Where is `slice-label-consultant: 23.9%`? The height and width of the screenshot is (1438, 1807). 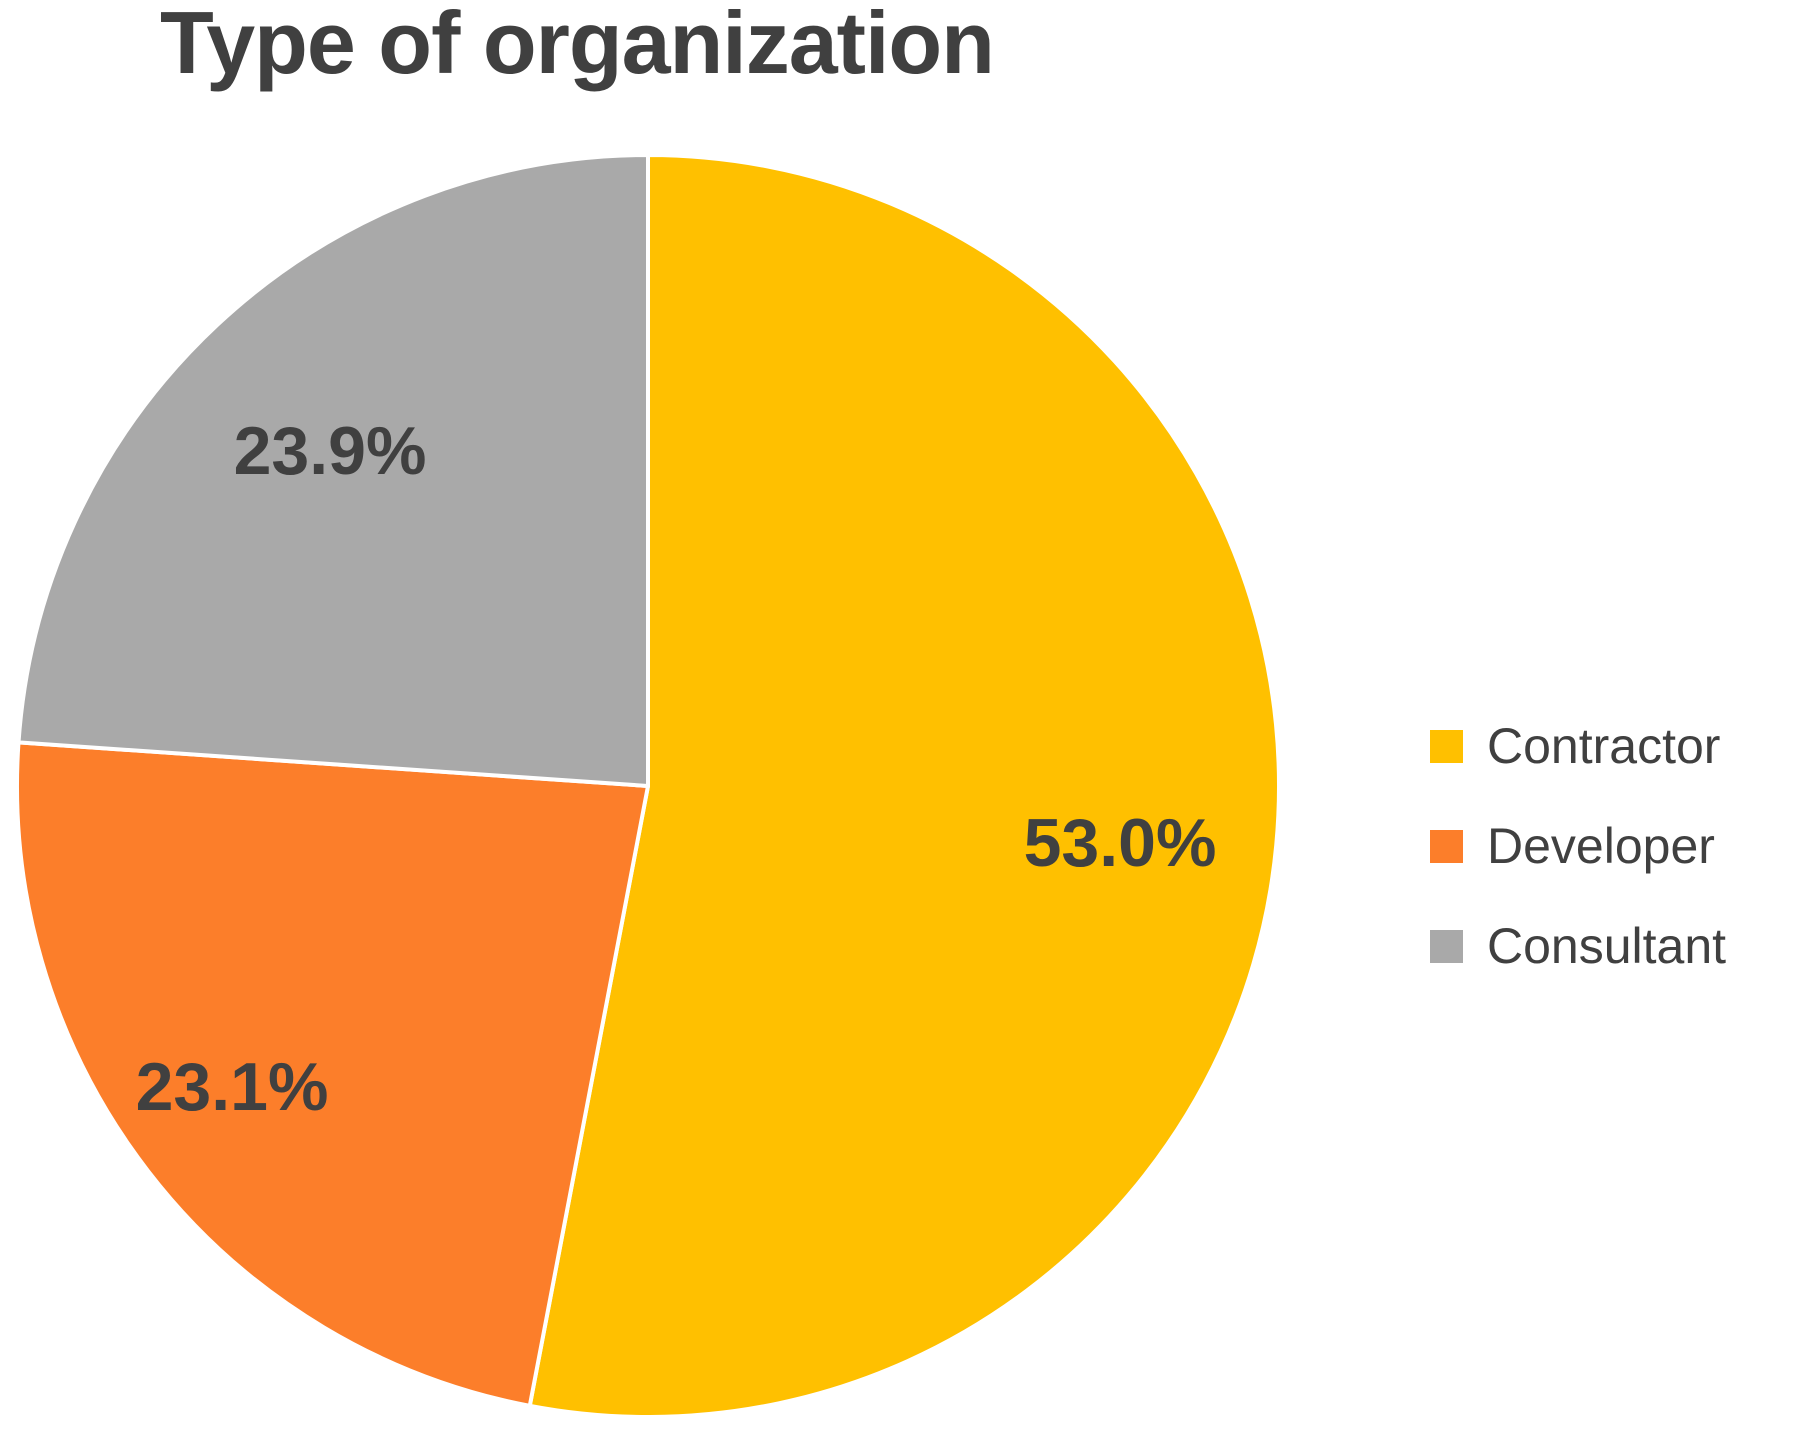 slice-label-consultant: 23.9% is located at coordinates (330, 451).